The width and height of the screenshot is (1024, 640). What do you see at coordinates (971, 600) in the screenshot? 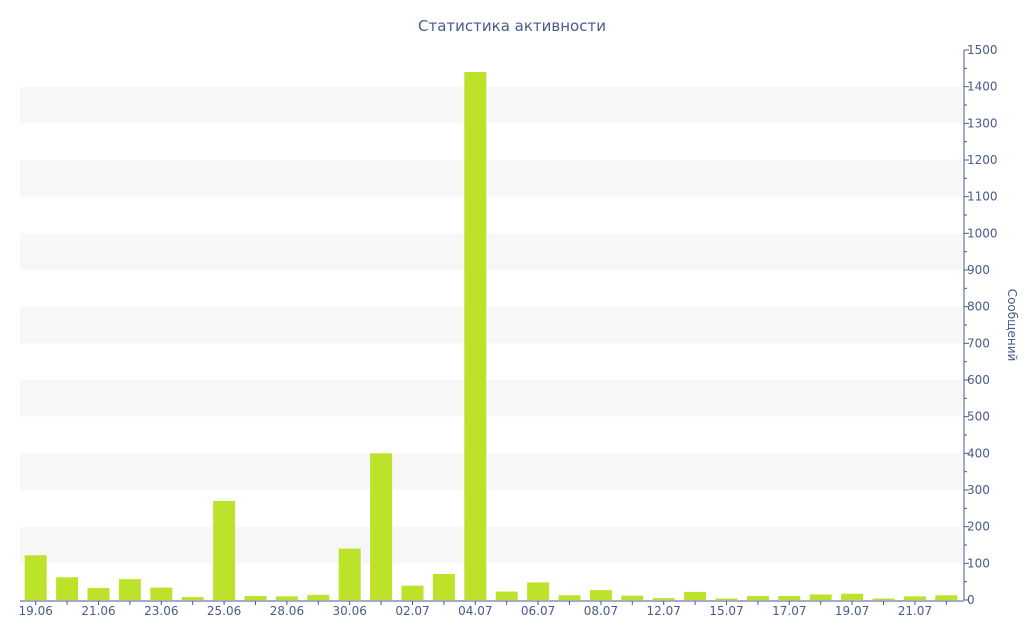
I see `y-tick-label: 0` at bounding box center [971, 600].